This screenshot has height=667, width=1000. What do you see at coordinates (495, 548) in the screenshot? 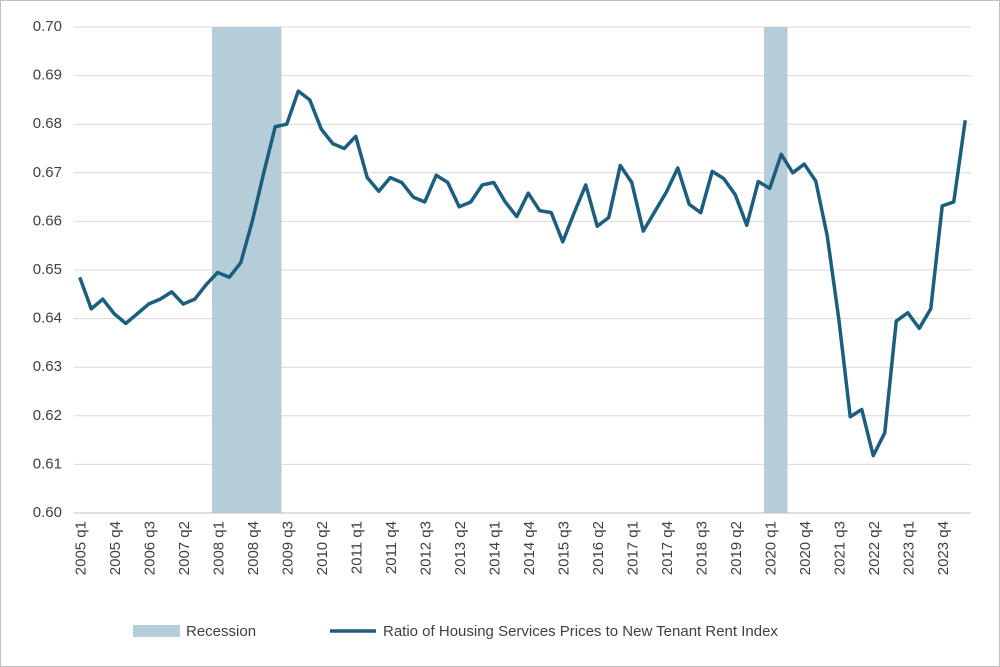
I see `x-tick-label: 2014 q1` at bounding box center [495, 548].